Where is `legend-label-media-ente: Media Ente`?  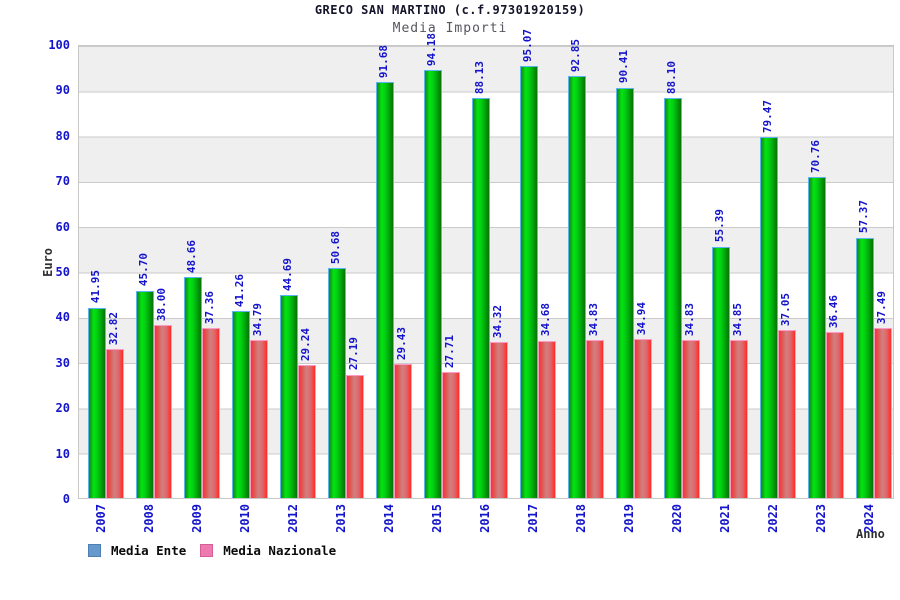 legend-label-media-ente: Media Ente is located at coordinates (149, 550).